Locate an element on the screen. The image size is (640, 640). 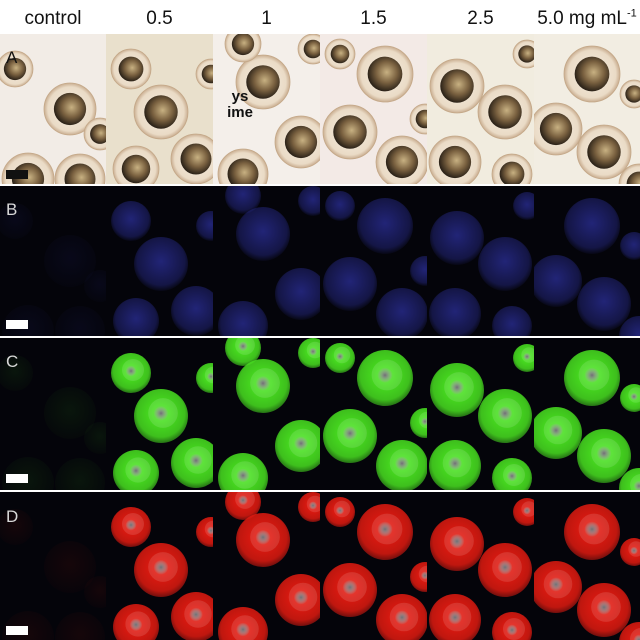
row-label-b: B is located at coordinates (12, 209).